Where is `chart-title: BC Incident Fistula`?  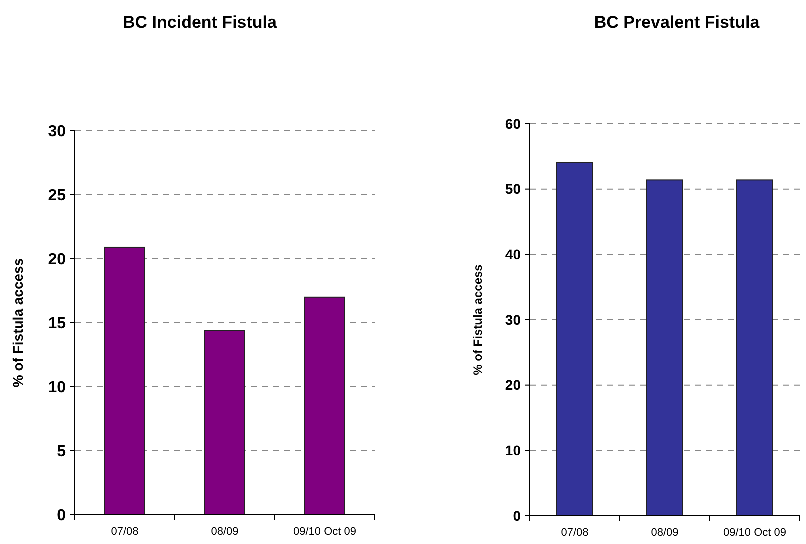
chart-title: BC Incident Fistula is located at coordinates (200, 22).